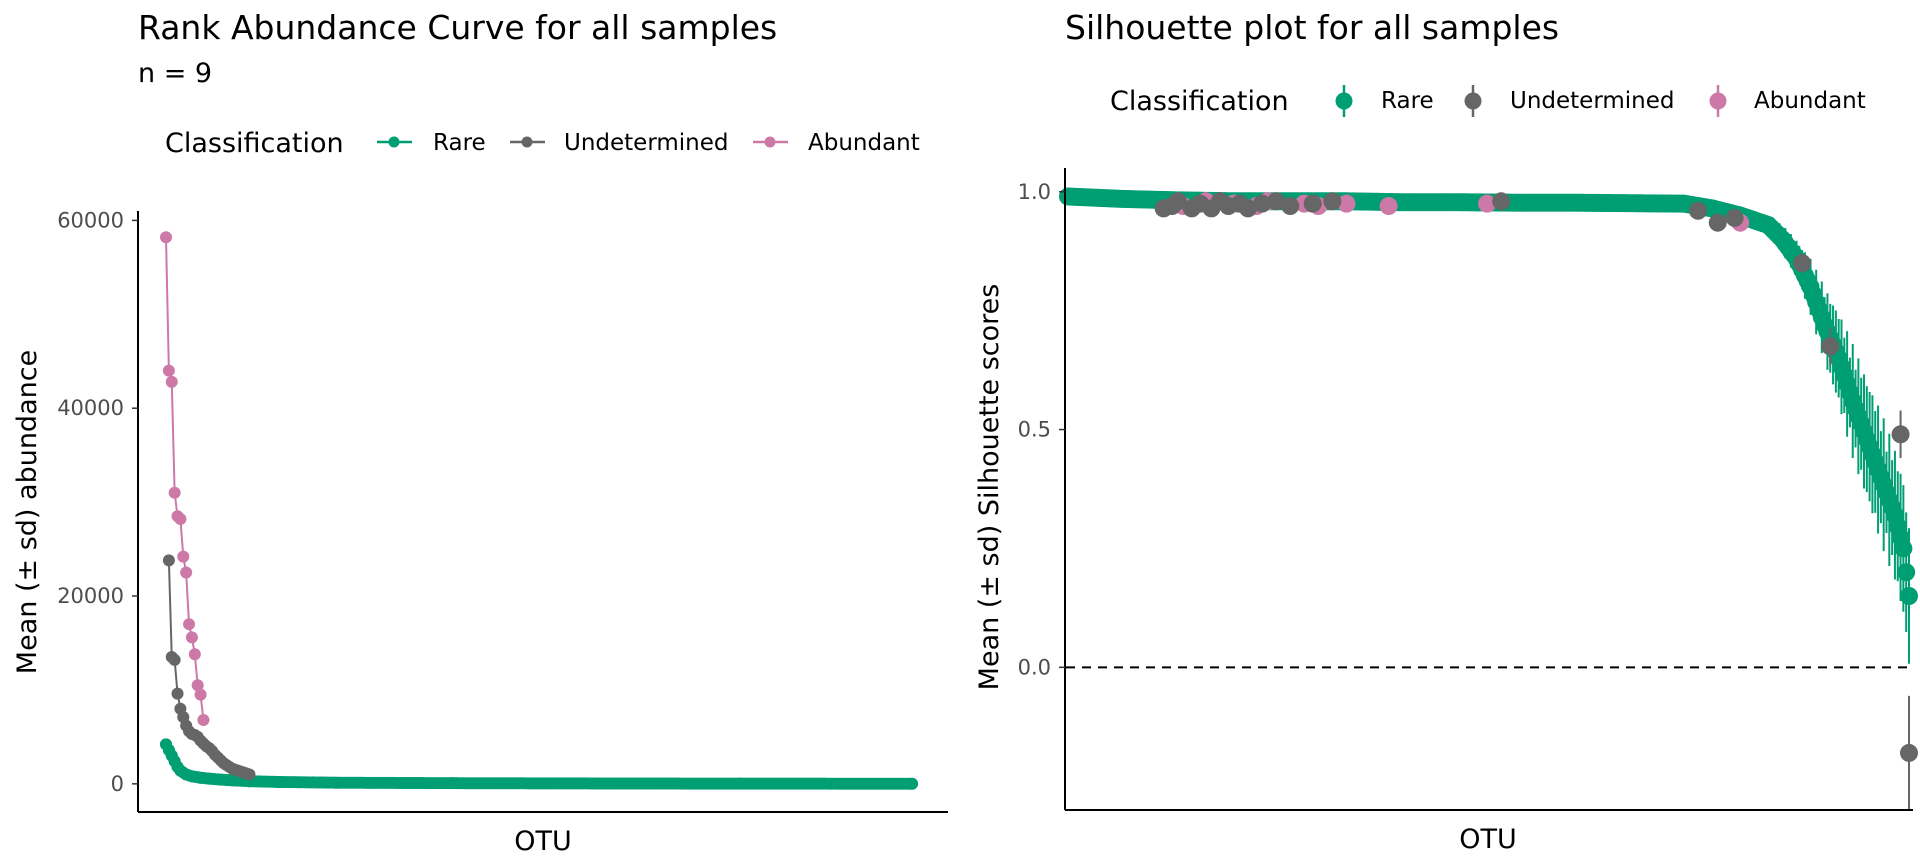 The width and height of the screenshot is (1920, 865). I want to click on right-legend-point-rare, so click(1344, 101).